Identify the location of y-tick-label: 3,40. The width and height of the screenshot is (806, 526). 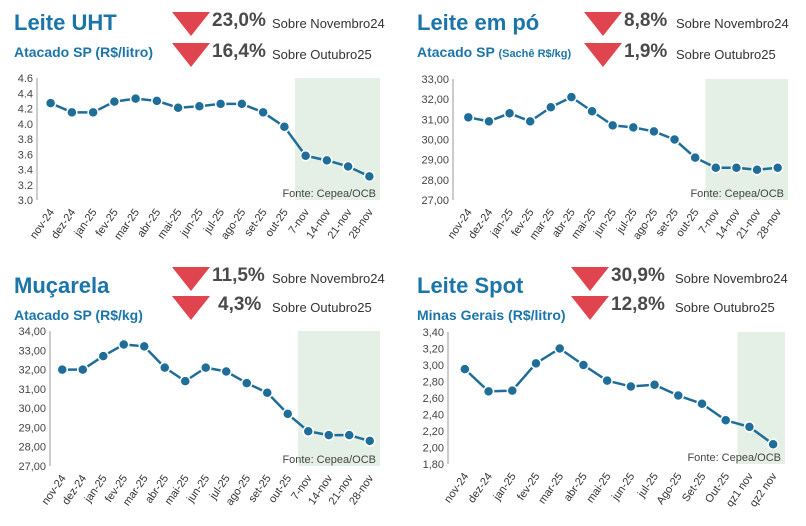
(433, 333).